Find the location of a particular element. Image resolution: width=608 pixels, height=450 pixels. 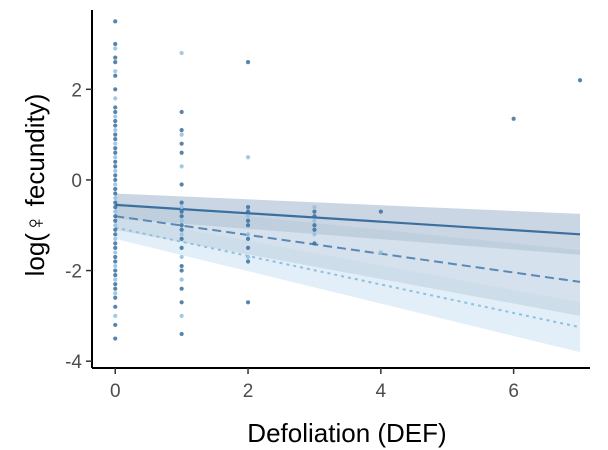

regression-line-dashed is located at coordinates (348, 249).